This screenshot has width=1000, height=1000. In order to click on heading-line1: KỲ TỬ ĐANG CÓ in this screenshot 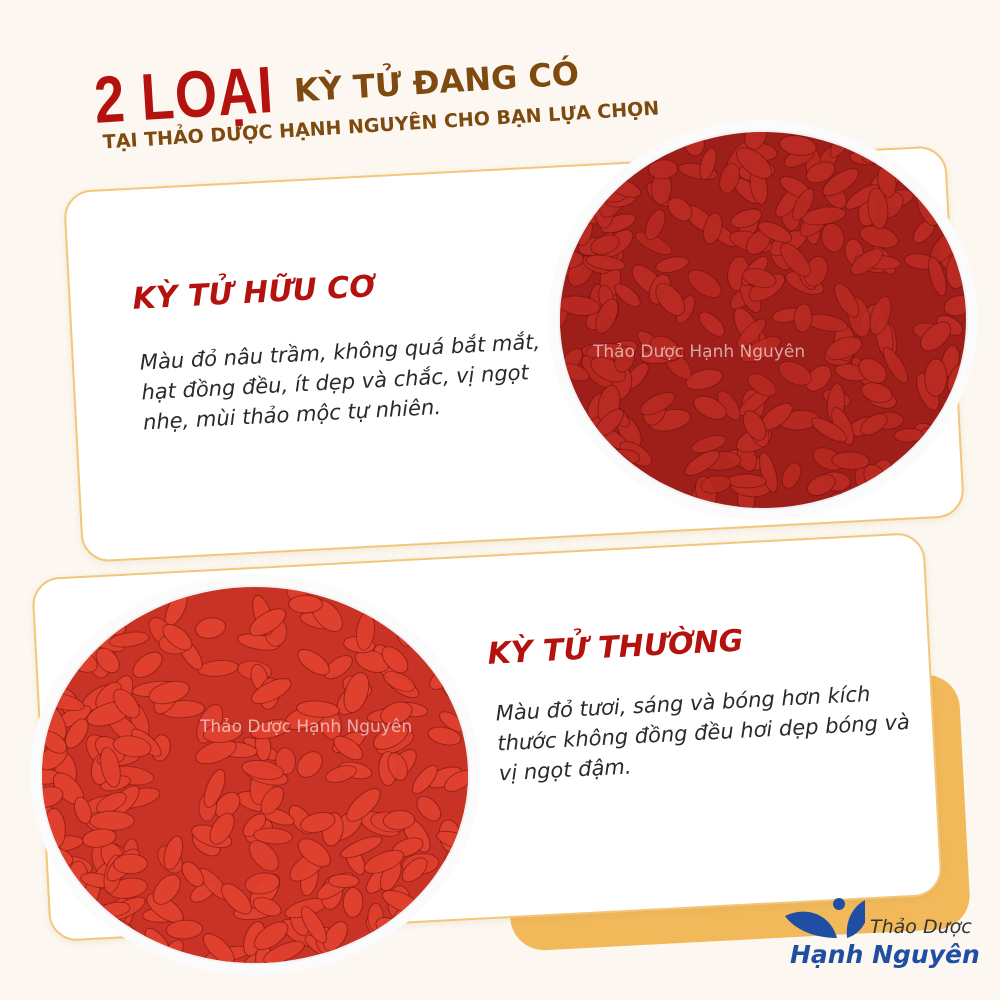, I will do `click(436, 82)`.